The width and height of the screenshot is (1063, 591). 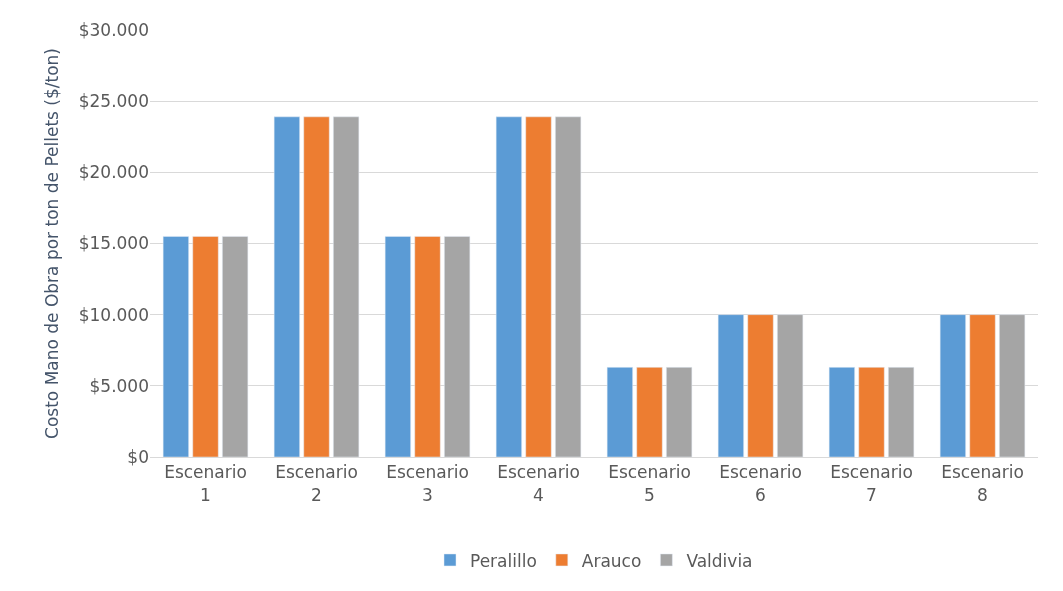 I want to click on x-tick-label: Escenario 6, so click(x=760, y=483).